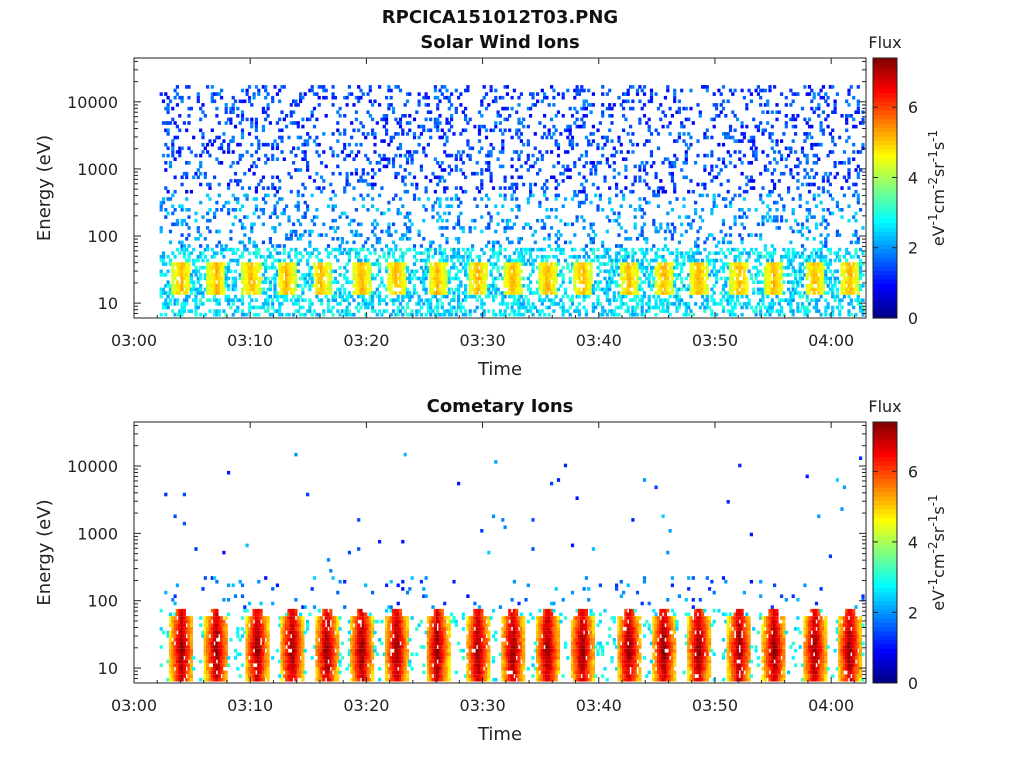 The width and height of the screenshot is (1024, 768). Describe the element at coordinates (500, 406) in the screenshot. I see `panel-title: Cometary Ions` at that location.